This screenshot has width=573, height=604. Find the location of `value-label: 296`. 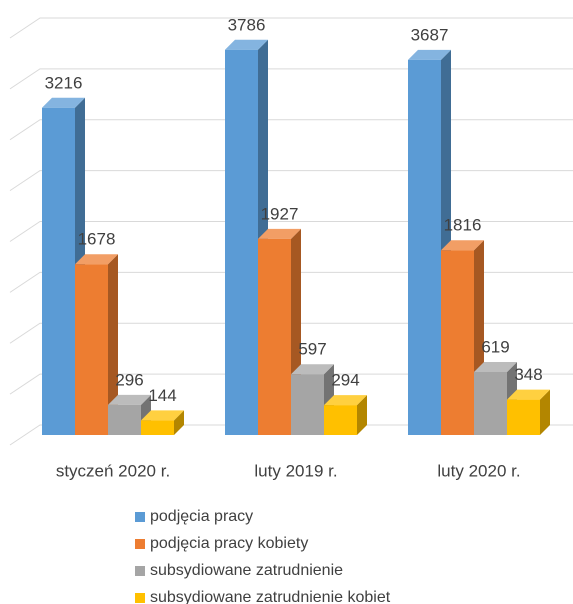

value-label: 296 is located at coordinates (129, 379).